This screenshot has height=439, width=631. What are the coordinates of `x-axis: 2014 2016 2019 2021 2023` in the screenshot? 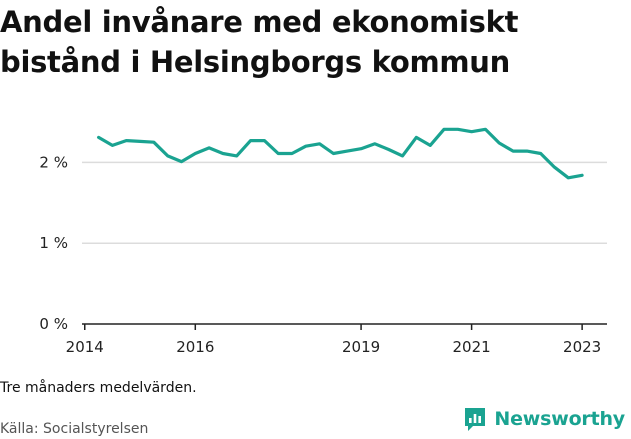 It's located at (336, 339).